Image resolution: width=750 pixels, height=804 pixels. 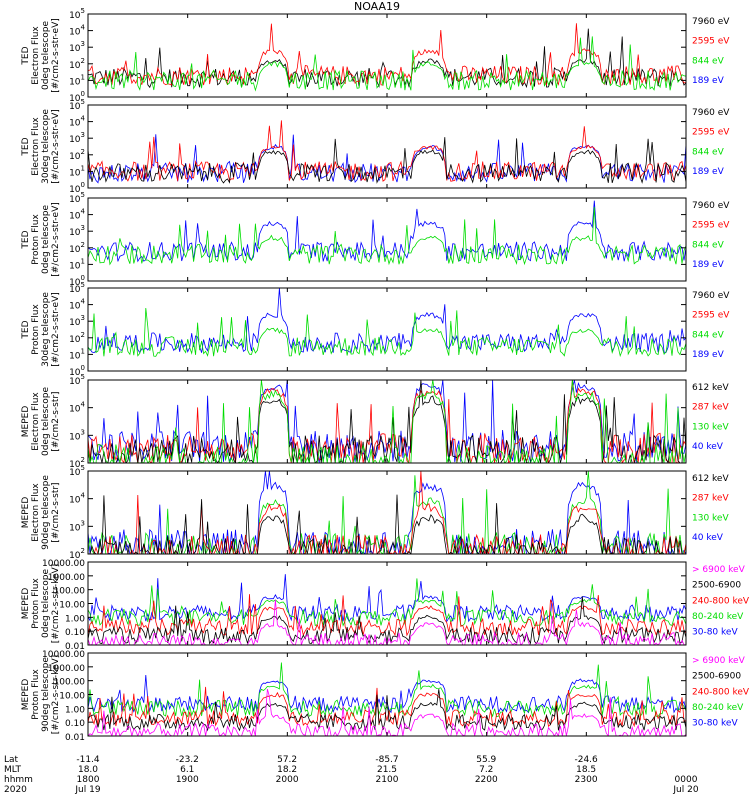 I want to click on footer-value: 2100, so click(x=387, y=780).